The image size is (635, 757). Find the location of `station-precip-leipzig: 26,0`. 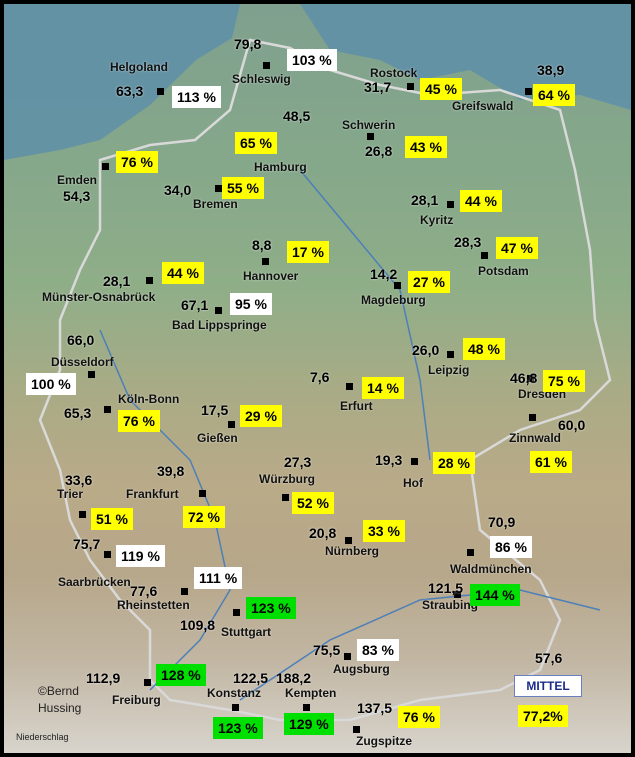

station-precip-leipzig: 26,0 is located at coordinates (426, 350).